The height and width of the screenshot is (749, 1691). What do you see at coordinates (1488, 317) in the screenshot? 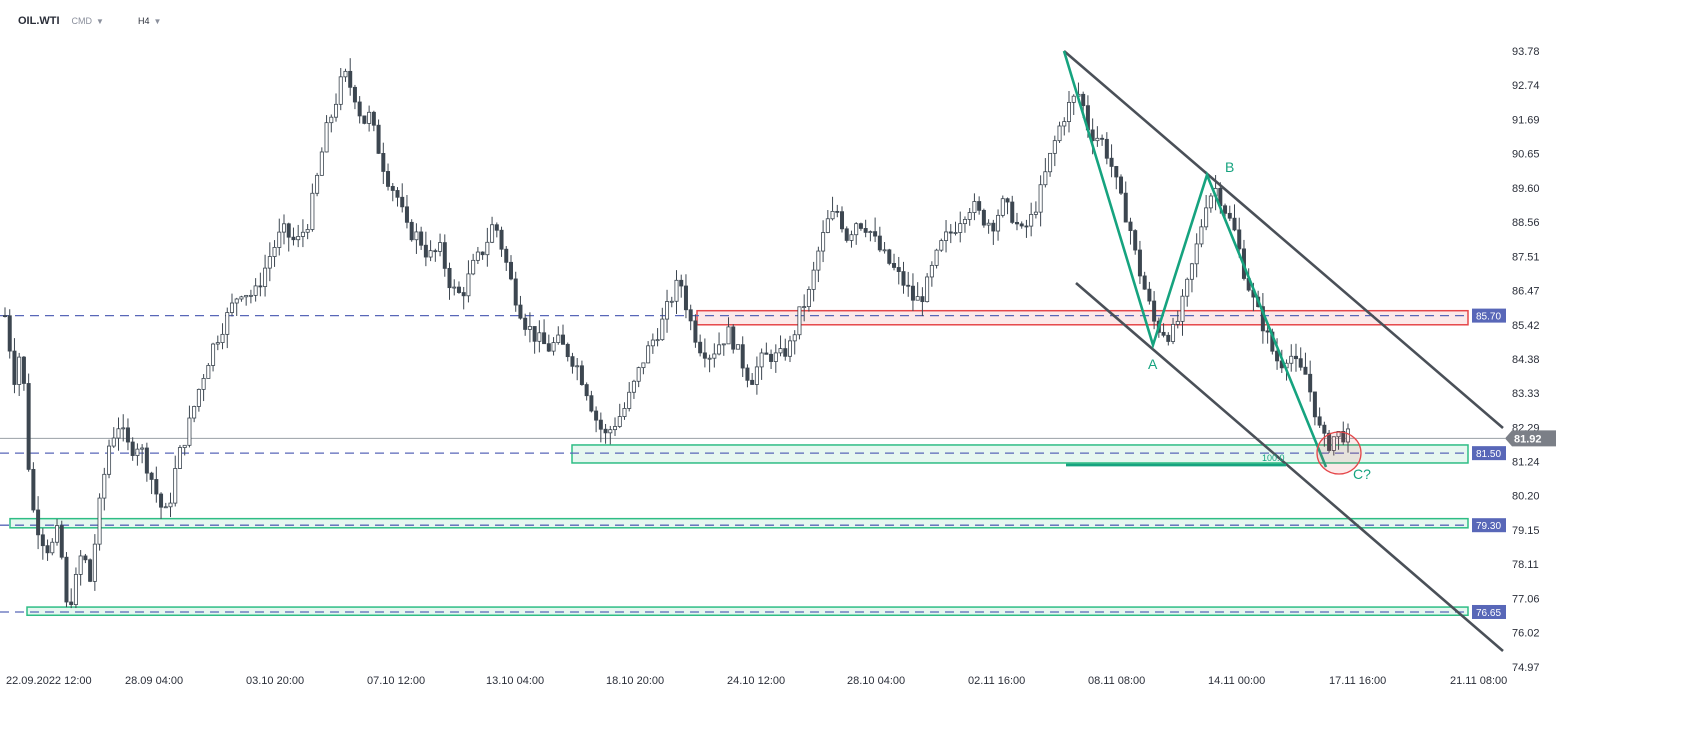
I see `svg-text: 85.70` at bounding box center [1488, 317].